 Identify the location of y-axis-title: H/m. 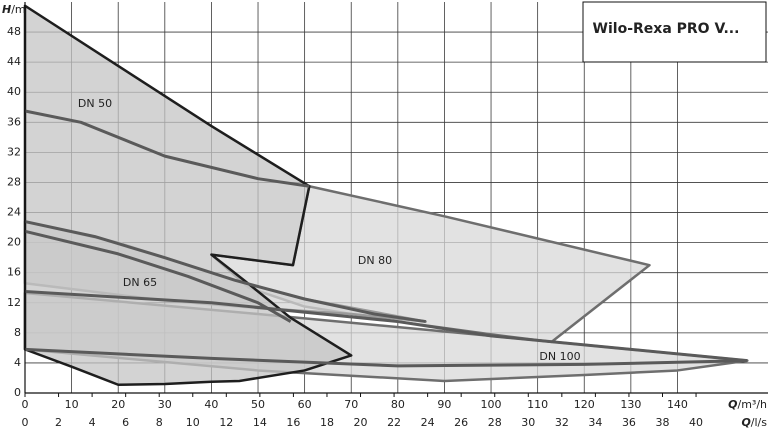
(14, 9).